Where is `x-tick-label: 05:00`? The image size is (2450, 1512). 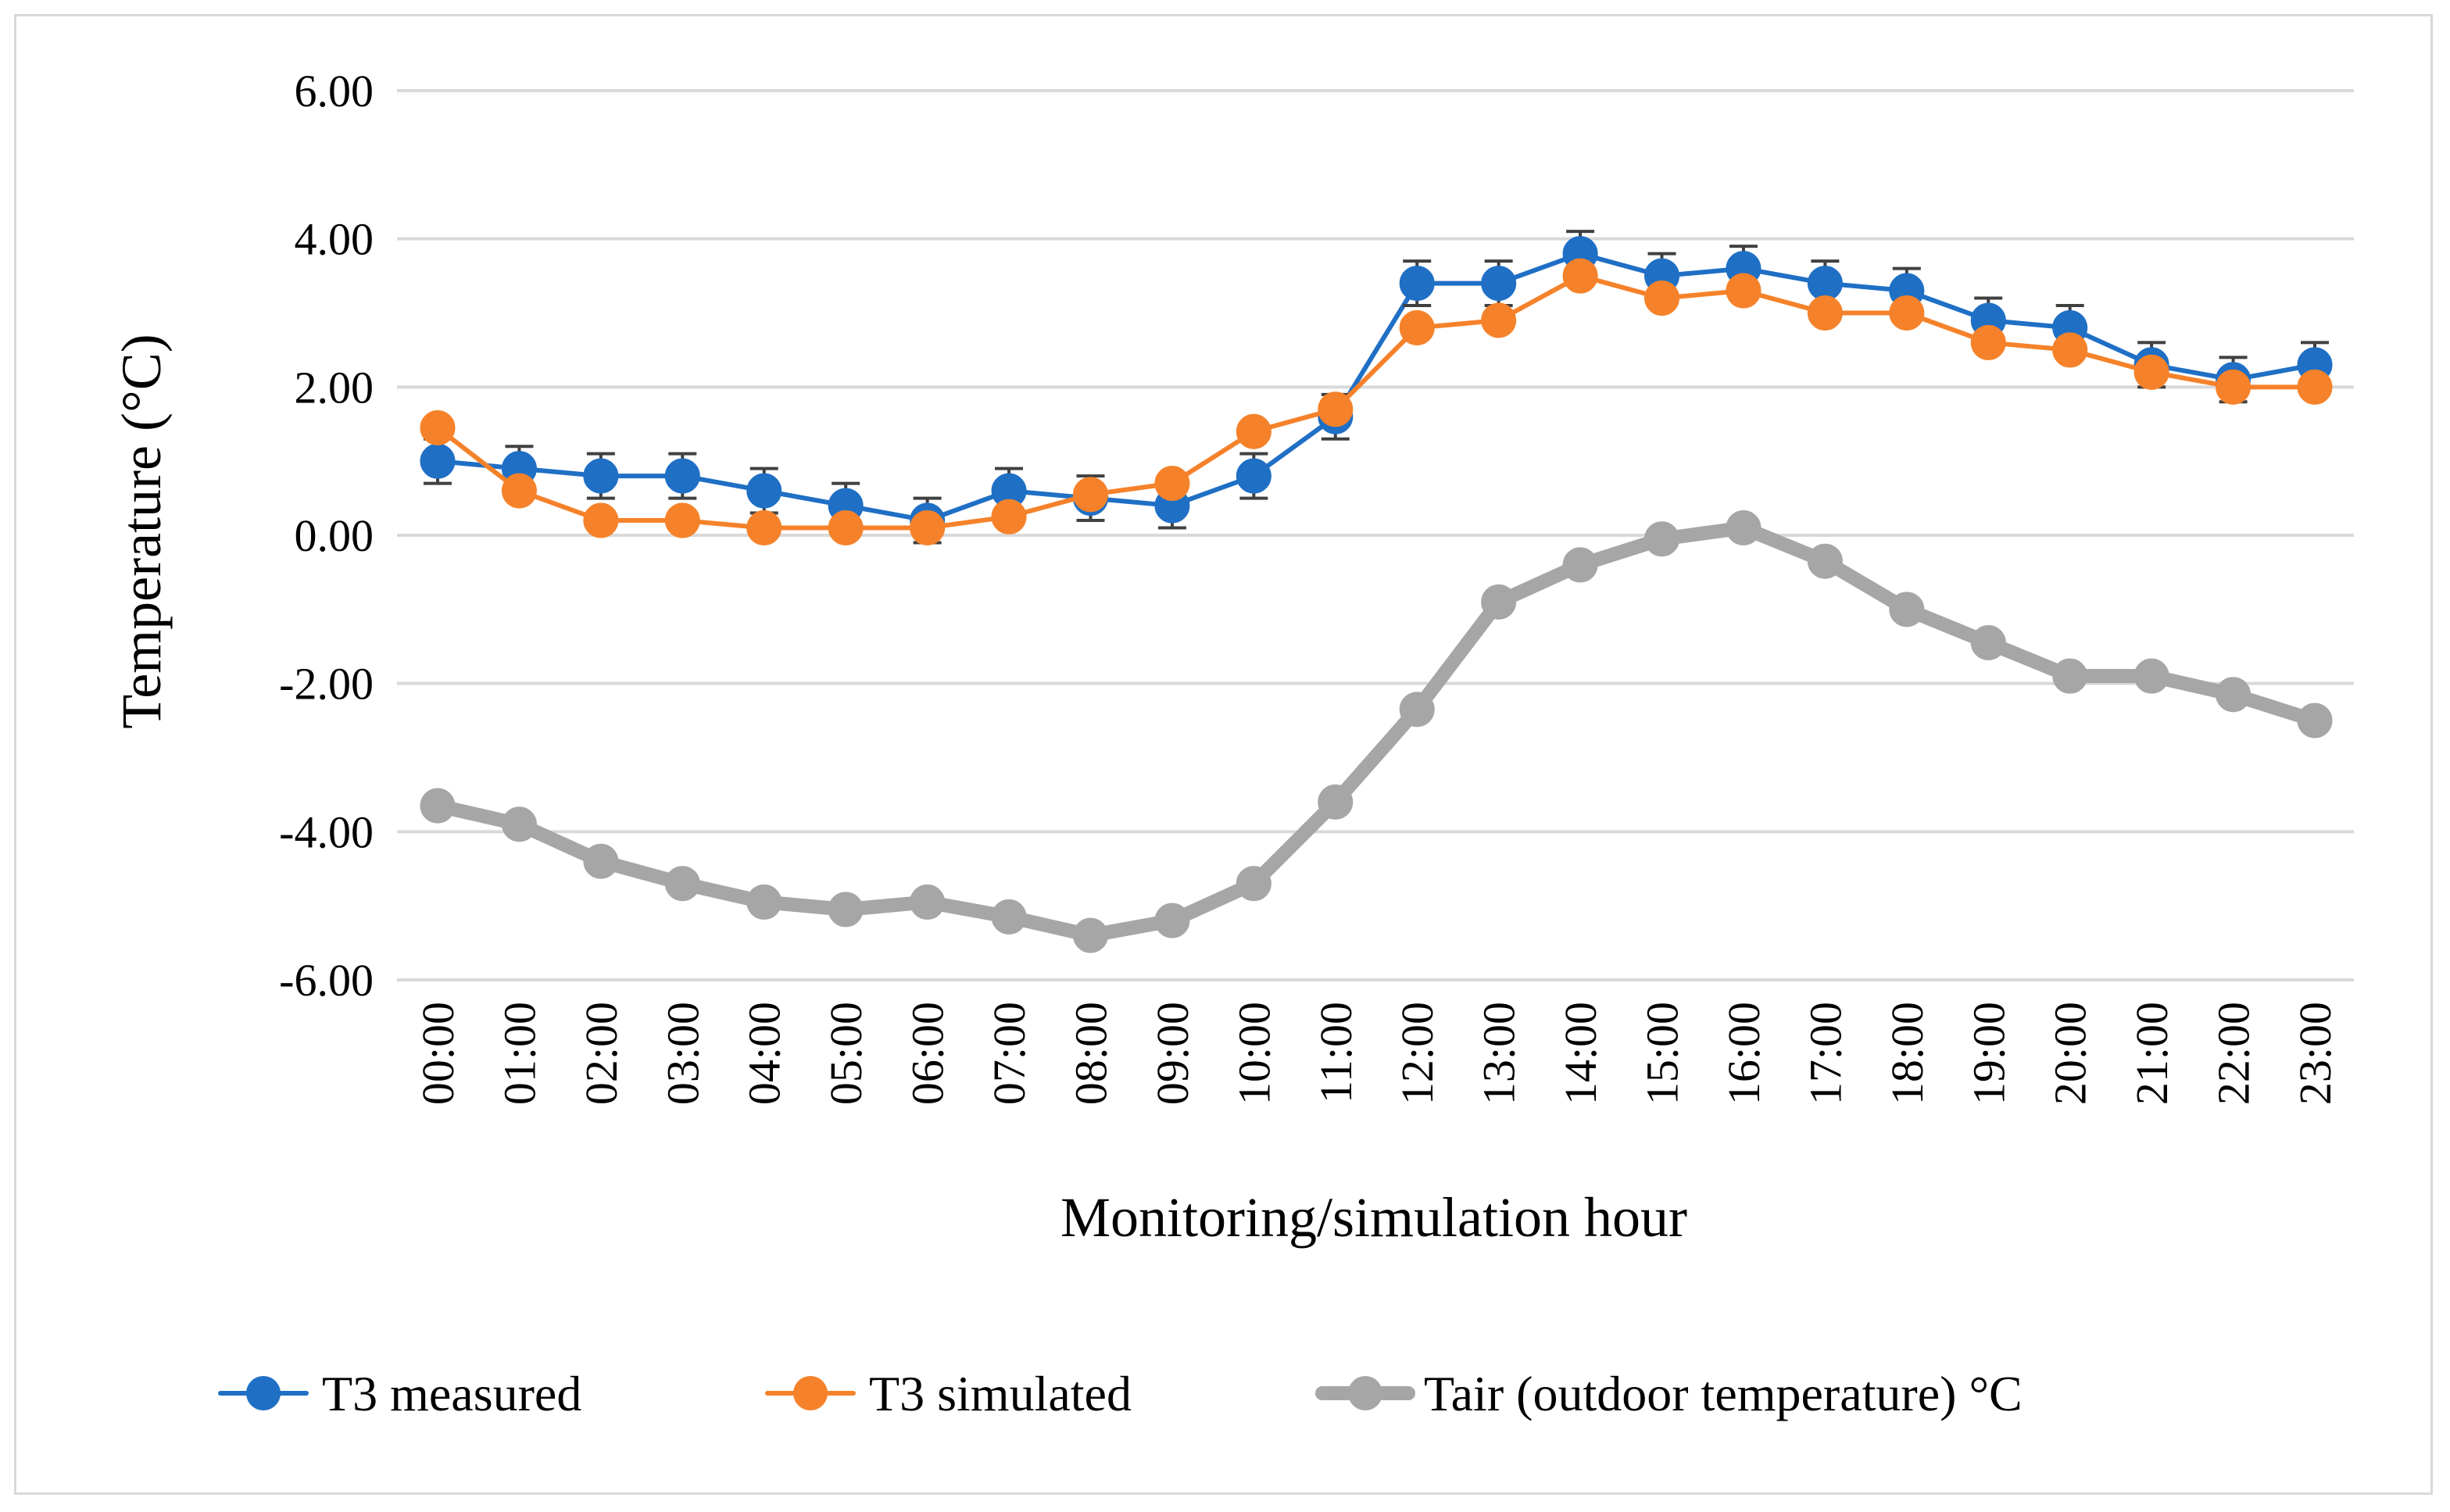 x-tick-label: 05:00 is located at coordinates (846, 1053).